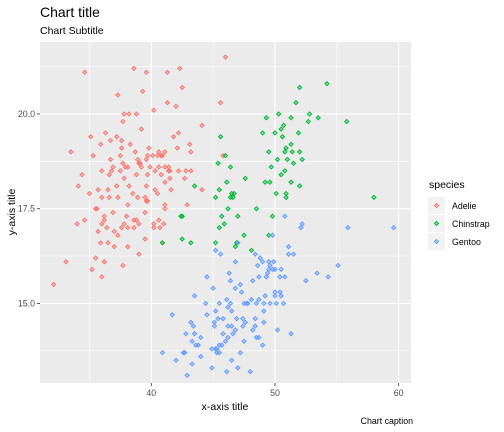 Image resolution: width=504 pixels, height=432 pixels. I want to click on legend-label-gentoo: Gentoo, so click(466, 242).